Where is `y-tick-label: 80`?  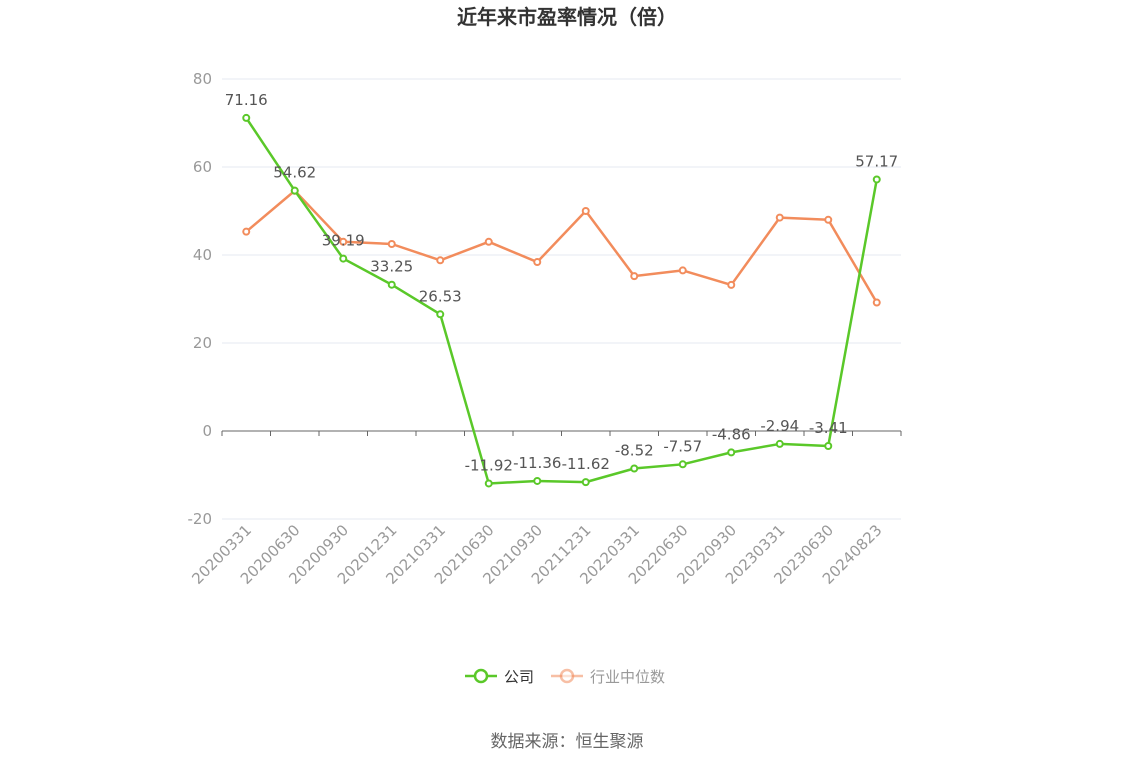 y-tick-label: 80 is located at coordinates (202, 79).